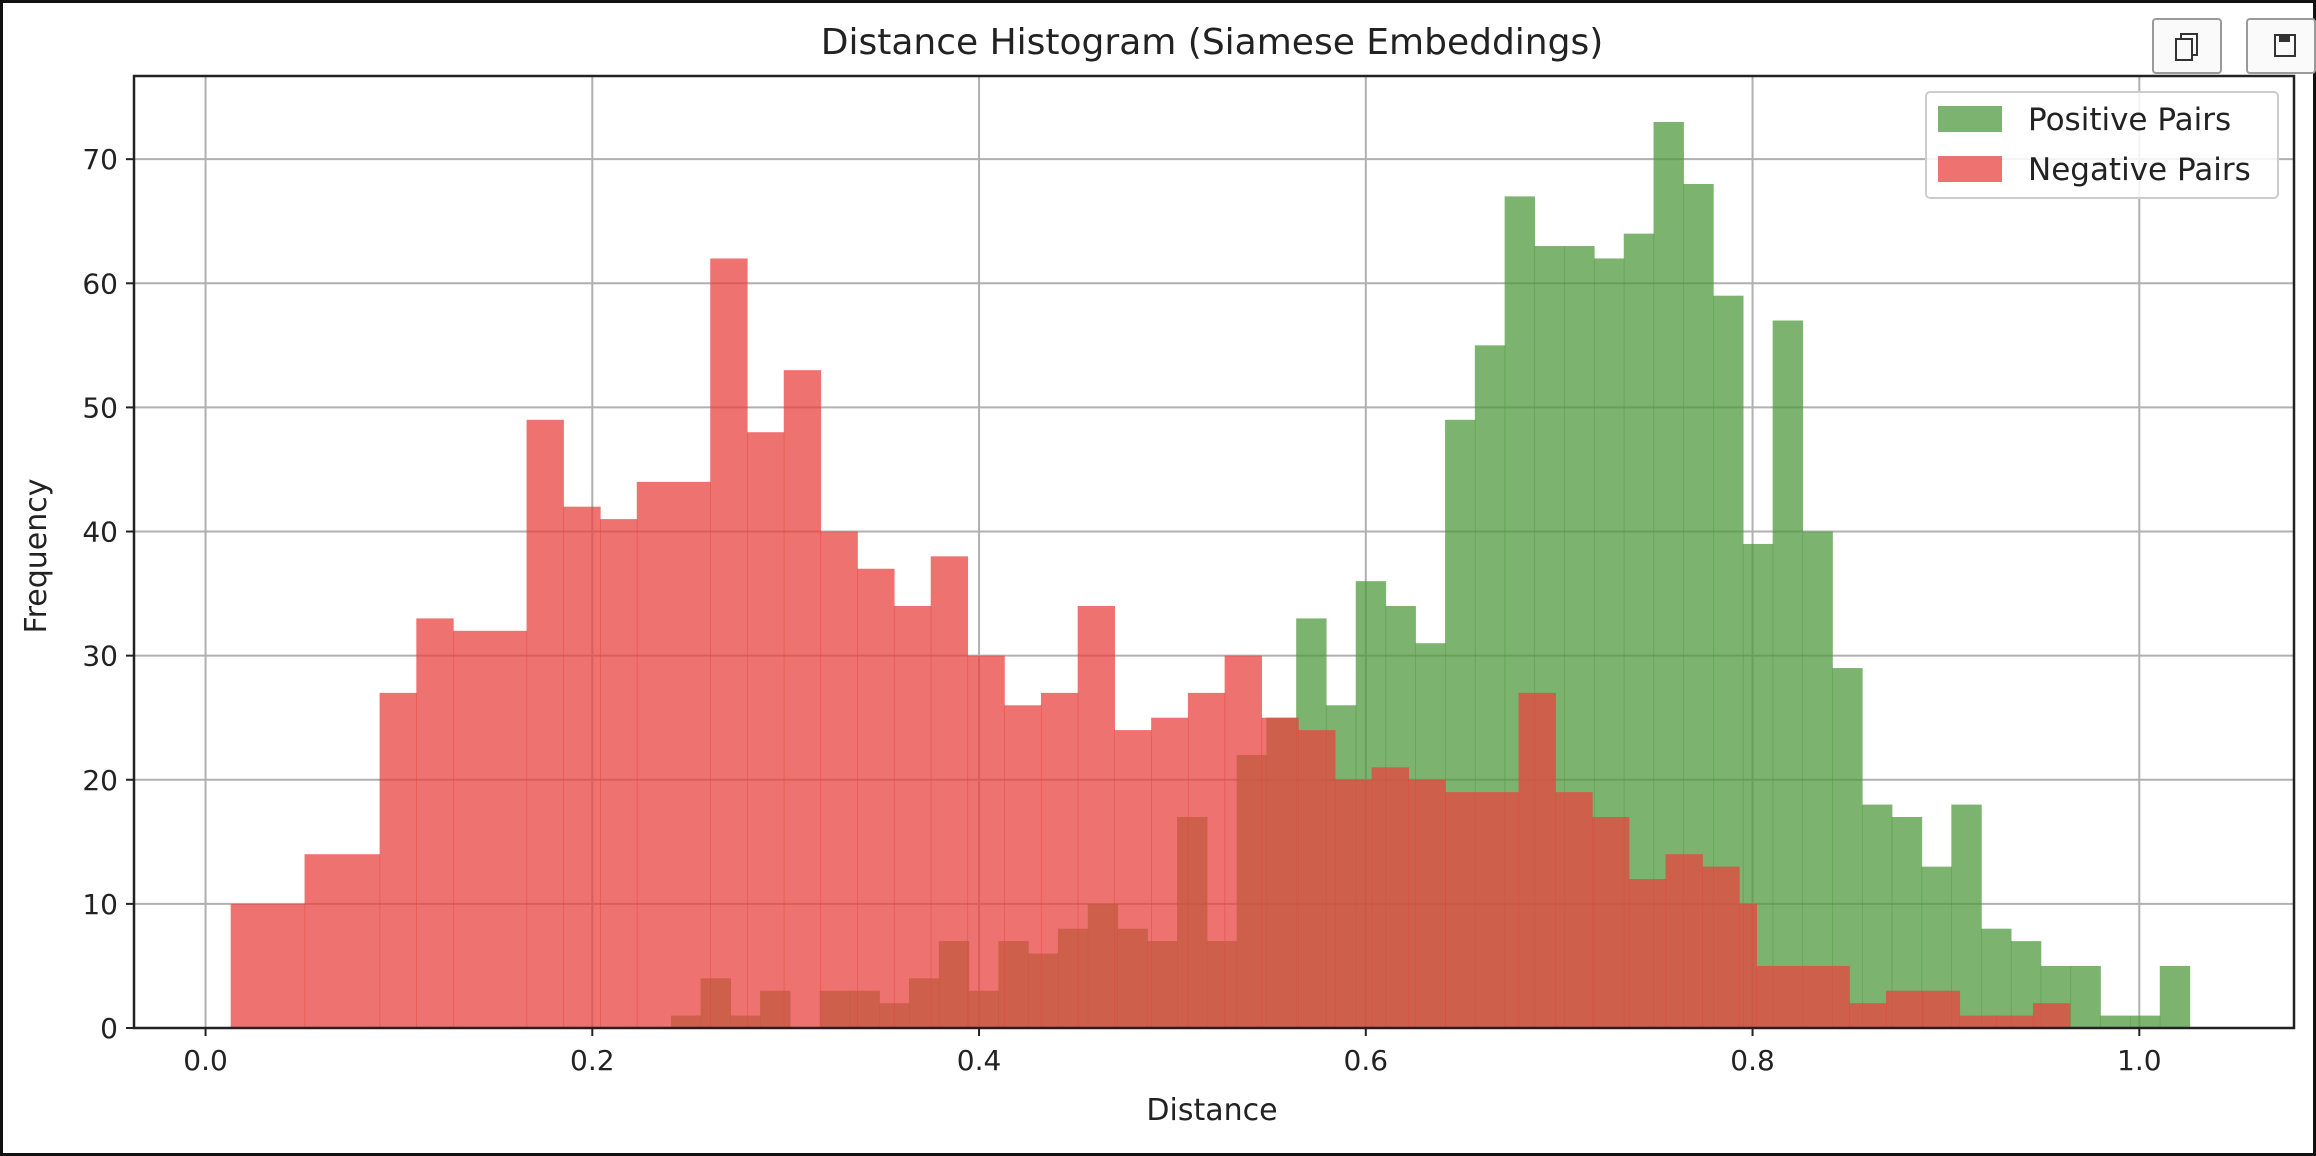  What do you see at coordinates (100, 159) in the screenshot?
I see `y-tick-label: 70` at bounding box center [100, 159].